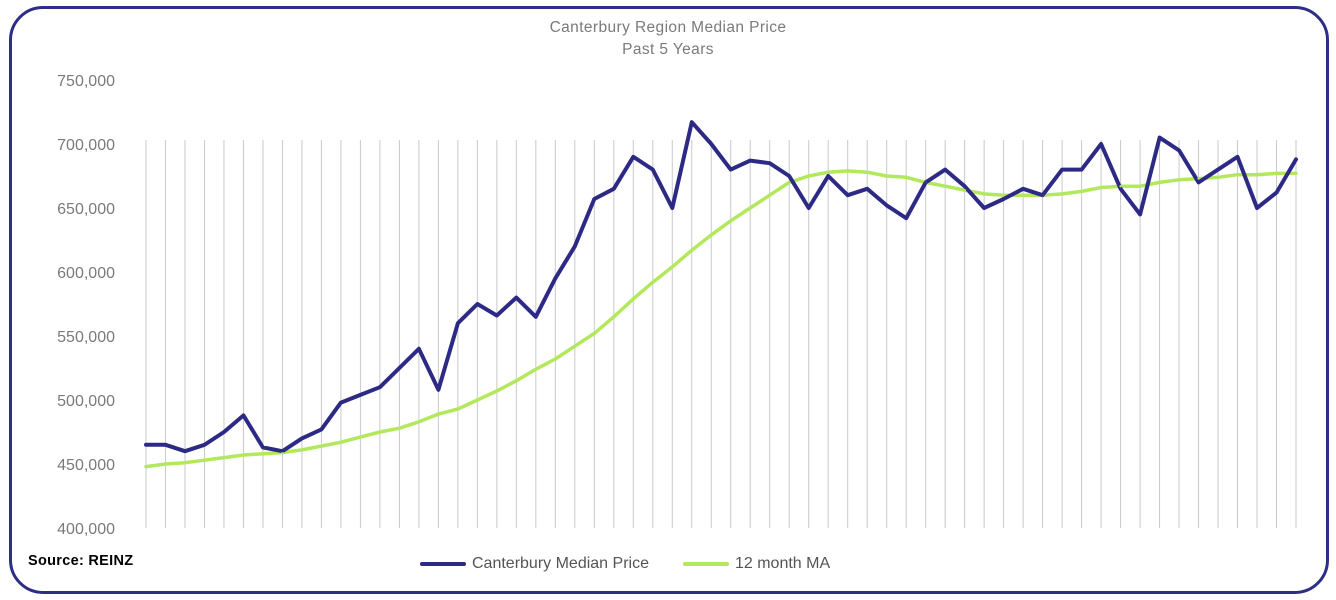  I want to click on legend: Canterbury Median Price 12 month MA, so click(642, 564).